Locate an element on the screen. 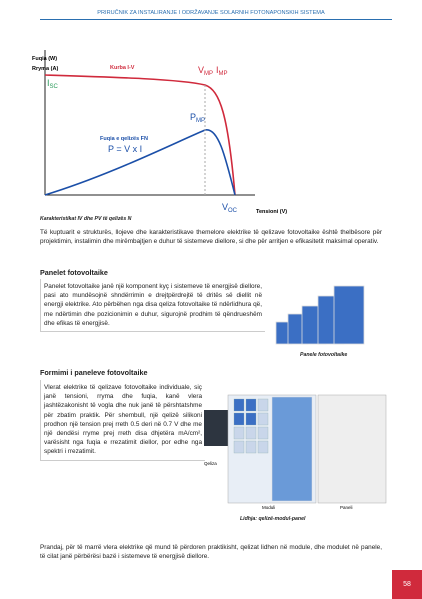  pmp-label: PMP is located at coordinates (197, 118).